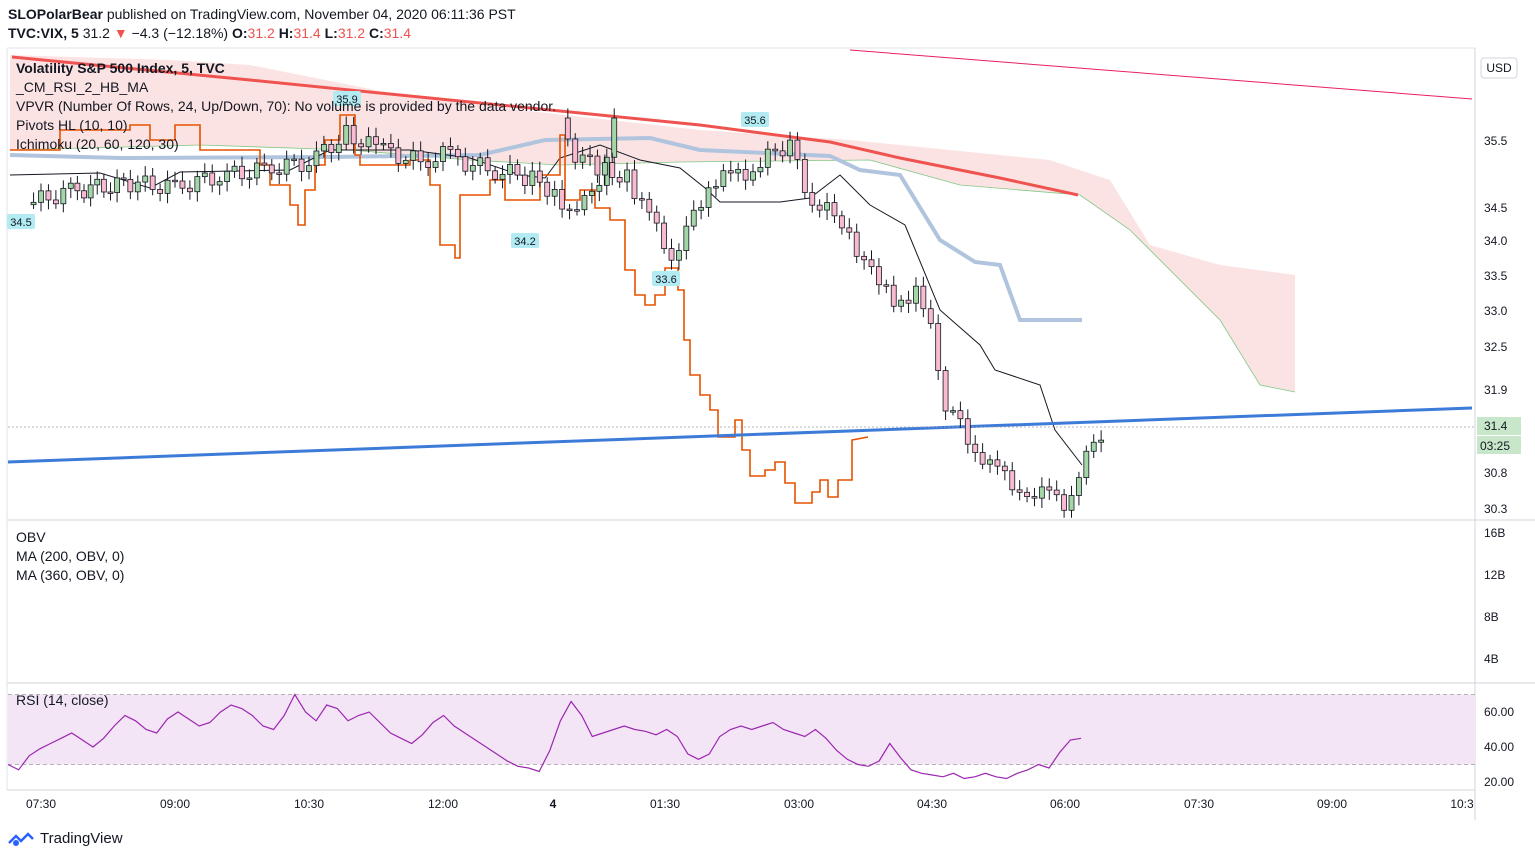 The width and height of the screenshot is (1535, 861). I want to click on ohlc-key: O:, so click(239, 33).